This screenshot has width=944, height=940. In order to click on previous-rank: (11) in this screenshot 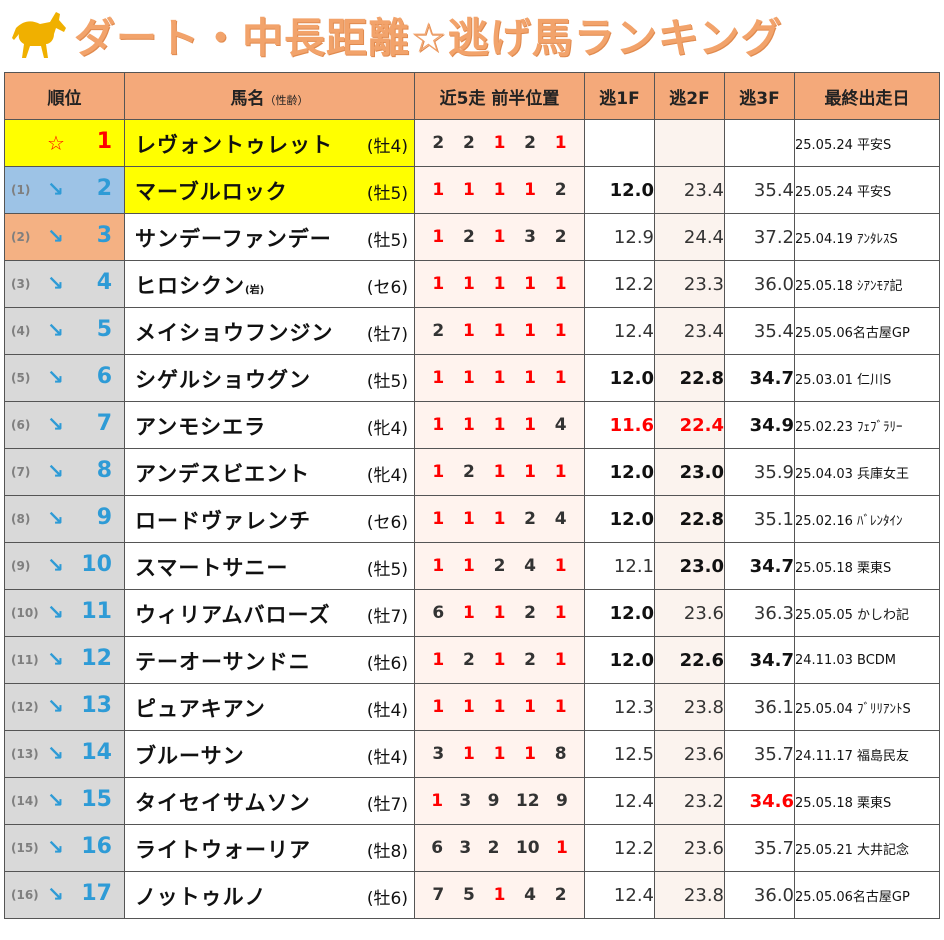, I will do `click(25, 660)`.